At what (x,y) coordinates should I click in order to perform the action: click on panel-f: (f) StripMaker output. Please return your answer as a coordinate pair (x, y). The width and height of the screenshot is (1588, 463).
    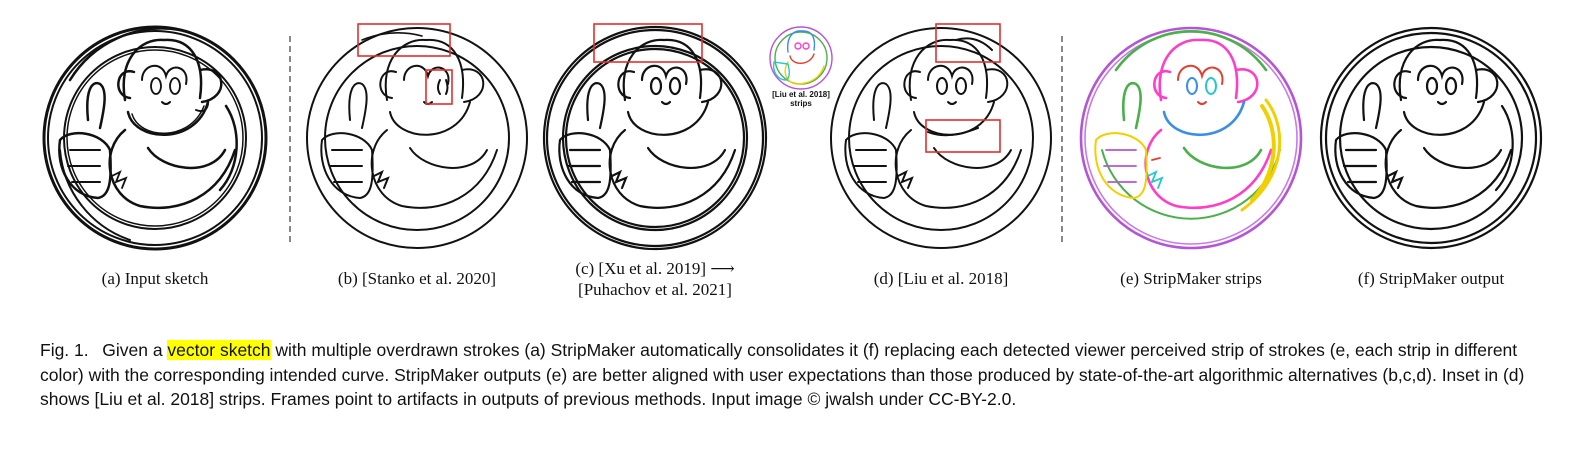
    Looking at the image, I should click on (1431, 155).